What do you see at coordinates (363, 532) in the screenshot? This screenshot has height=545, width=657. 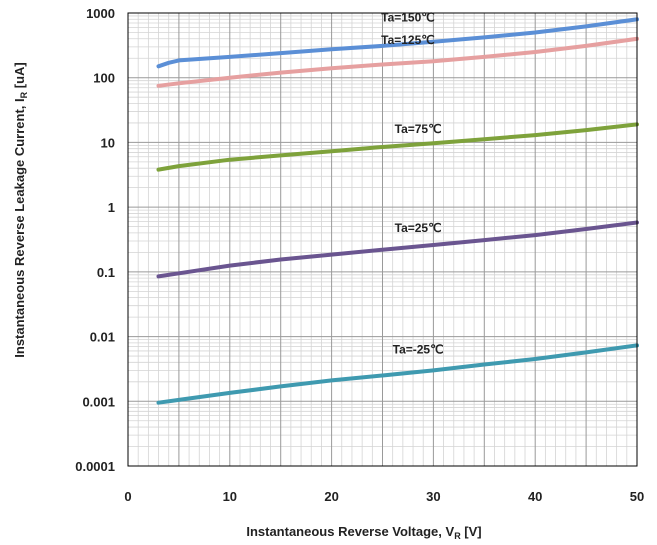 I see `x-axis-title: Instantaneous Reverse Voltage, VR [V]` at bounding box center [363, 532].